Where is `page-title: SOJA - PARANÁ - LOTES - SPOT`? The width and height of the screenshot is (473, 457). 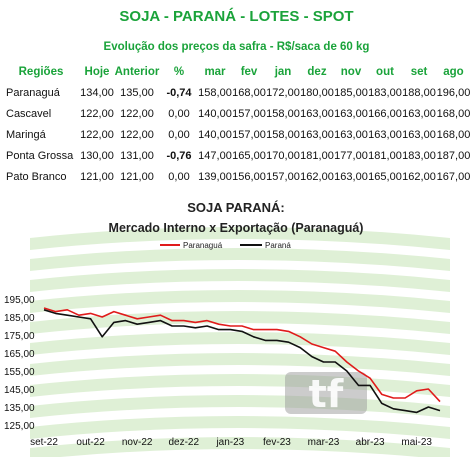 page-title: SOJA - PARANÁ - LOTES - SPOT is located at coordinates (236, 16).